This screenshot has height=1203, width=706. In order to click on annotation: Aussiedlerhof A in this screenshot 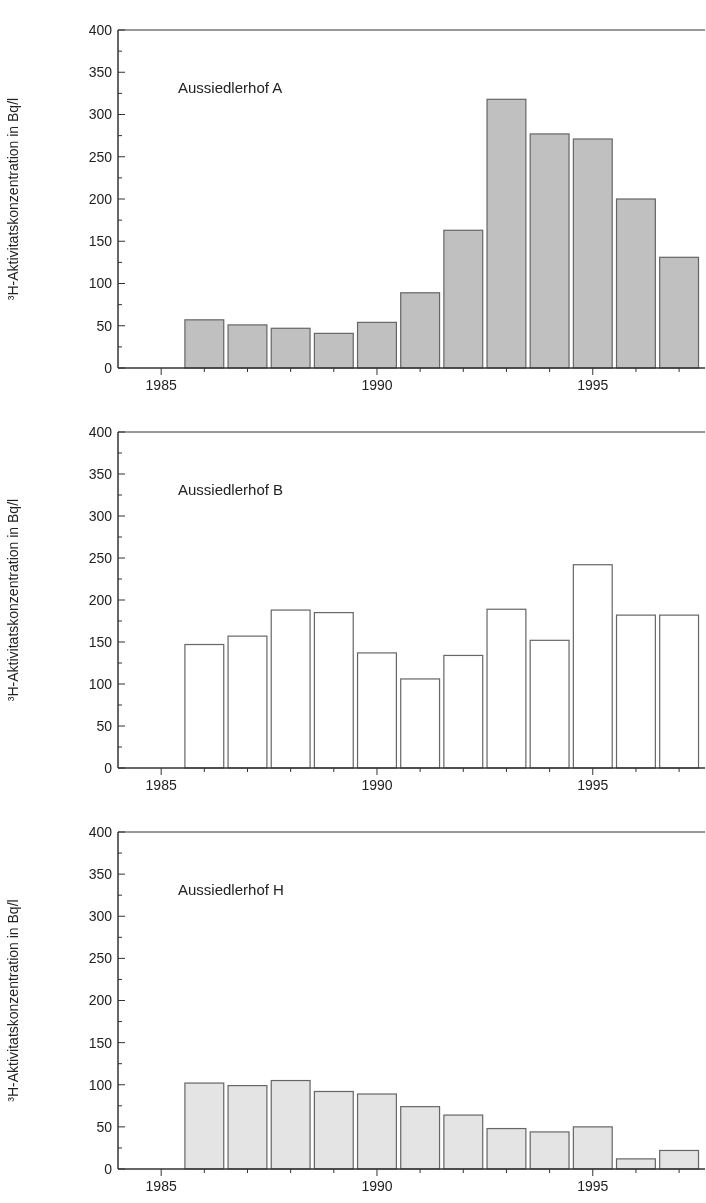, I will do `click(230, 87)`.